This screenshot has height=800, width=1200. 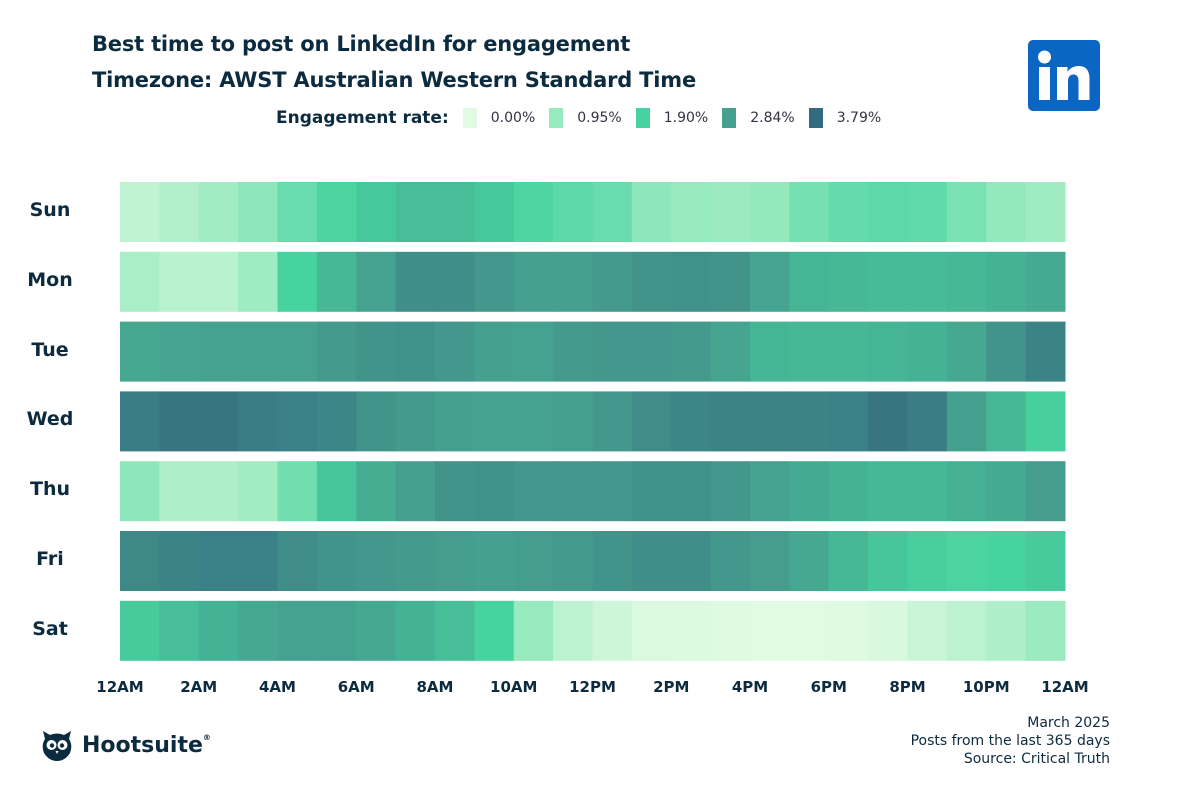 I want to click on row-label: Sat, so click(x=50, y=628).